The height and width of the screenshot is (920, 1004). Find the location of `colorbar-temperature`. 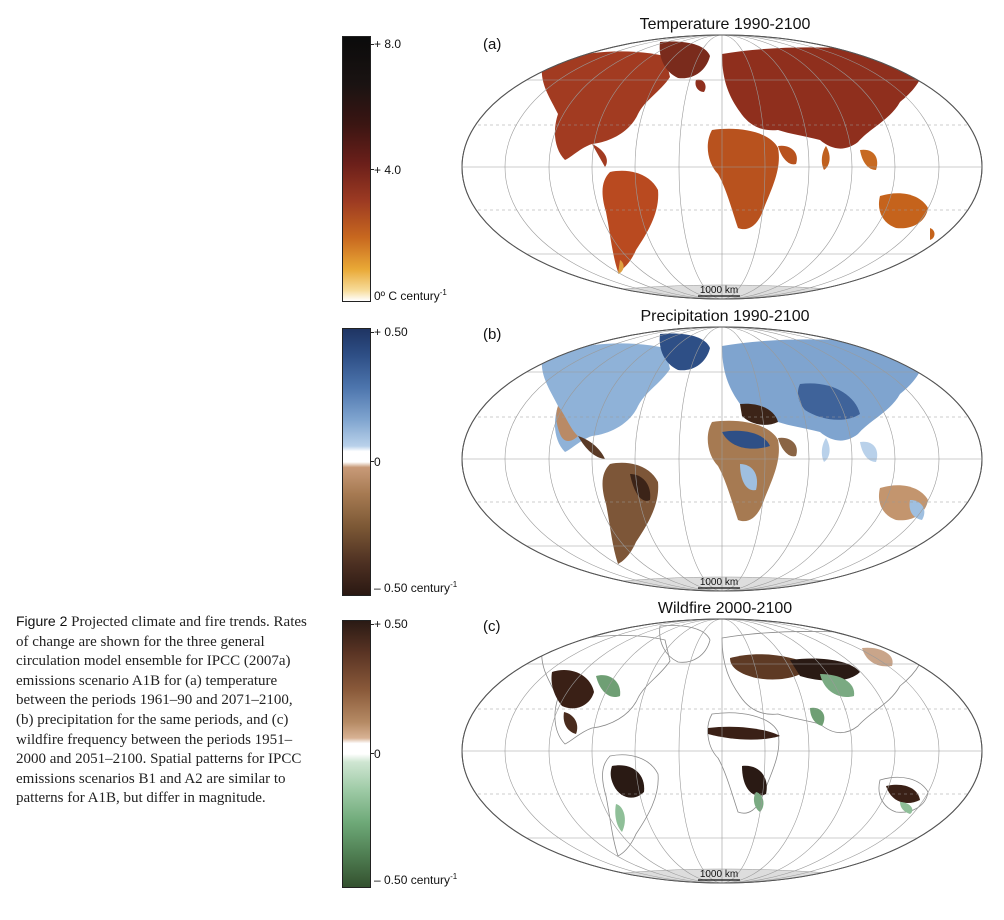

colorbar-temperature is located at coordinates (356, 169).